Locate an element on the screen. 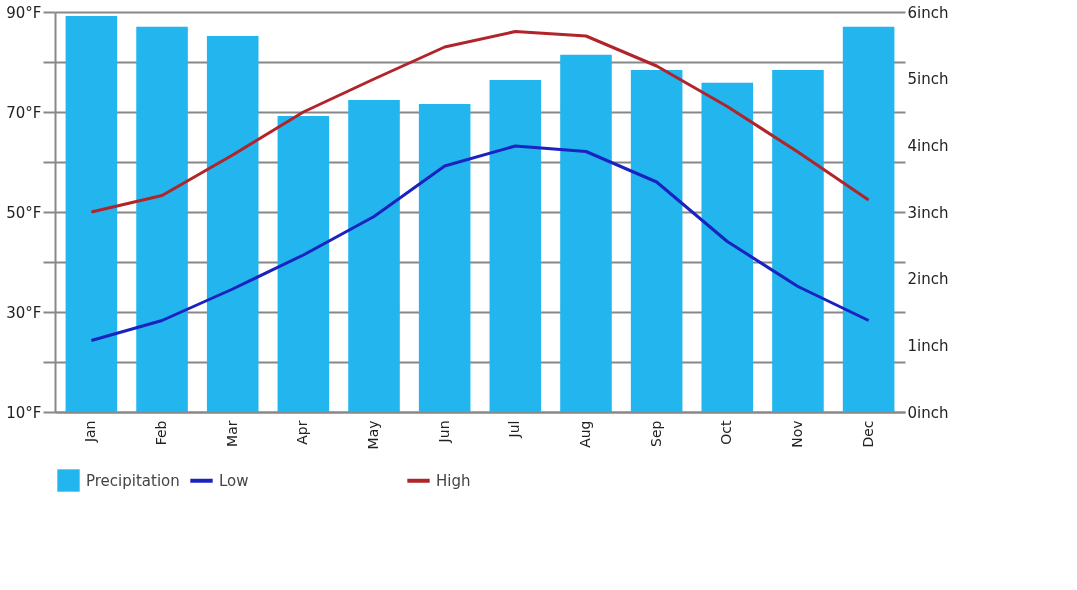  x-tick-label: Jul is located at coordinates (514, 429).